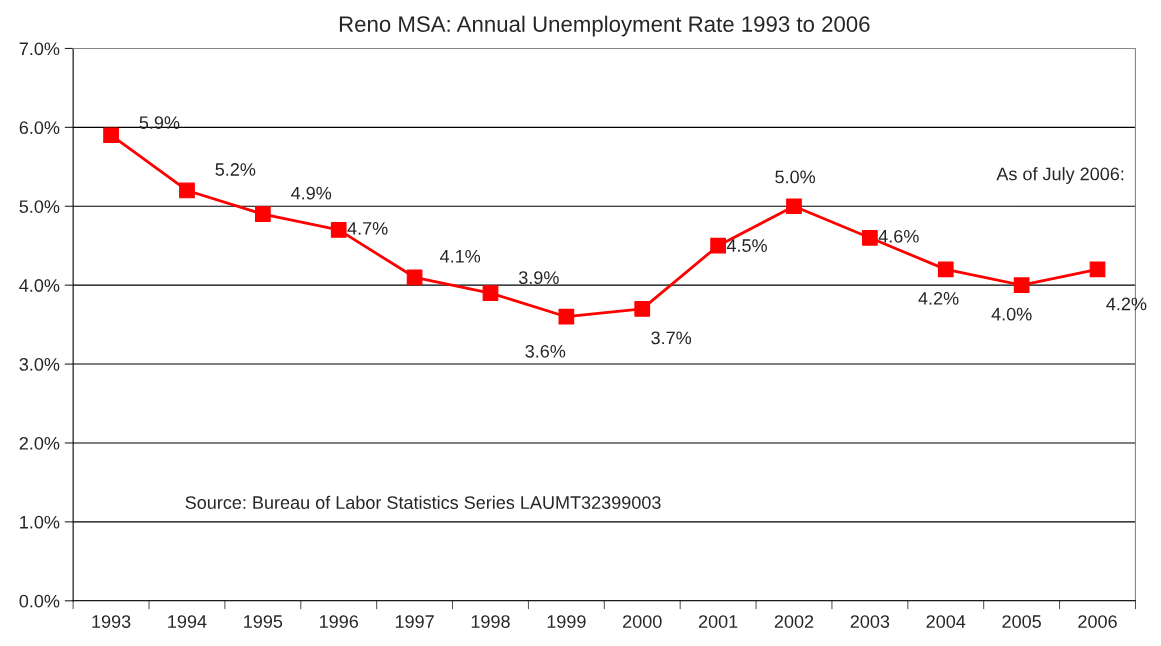 The height and width of the screenshot is (646, 1161). I want to click on data-label: 4.1%, so click(460, 256).